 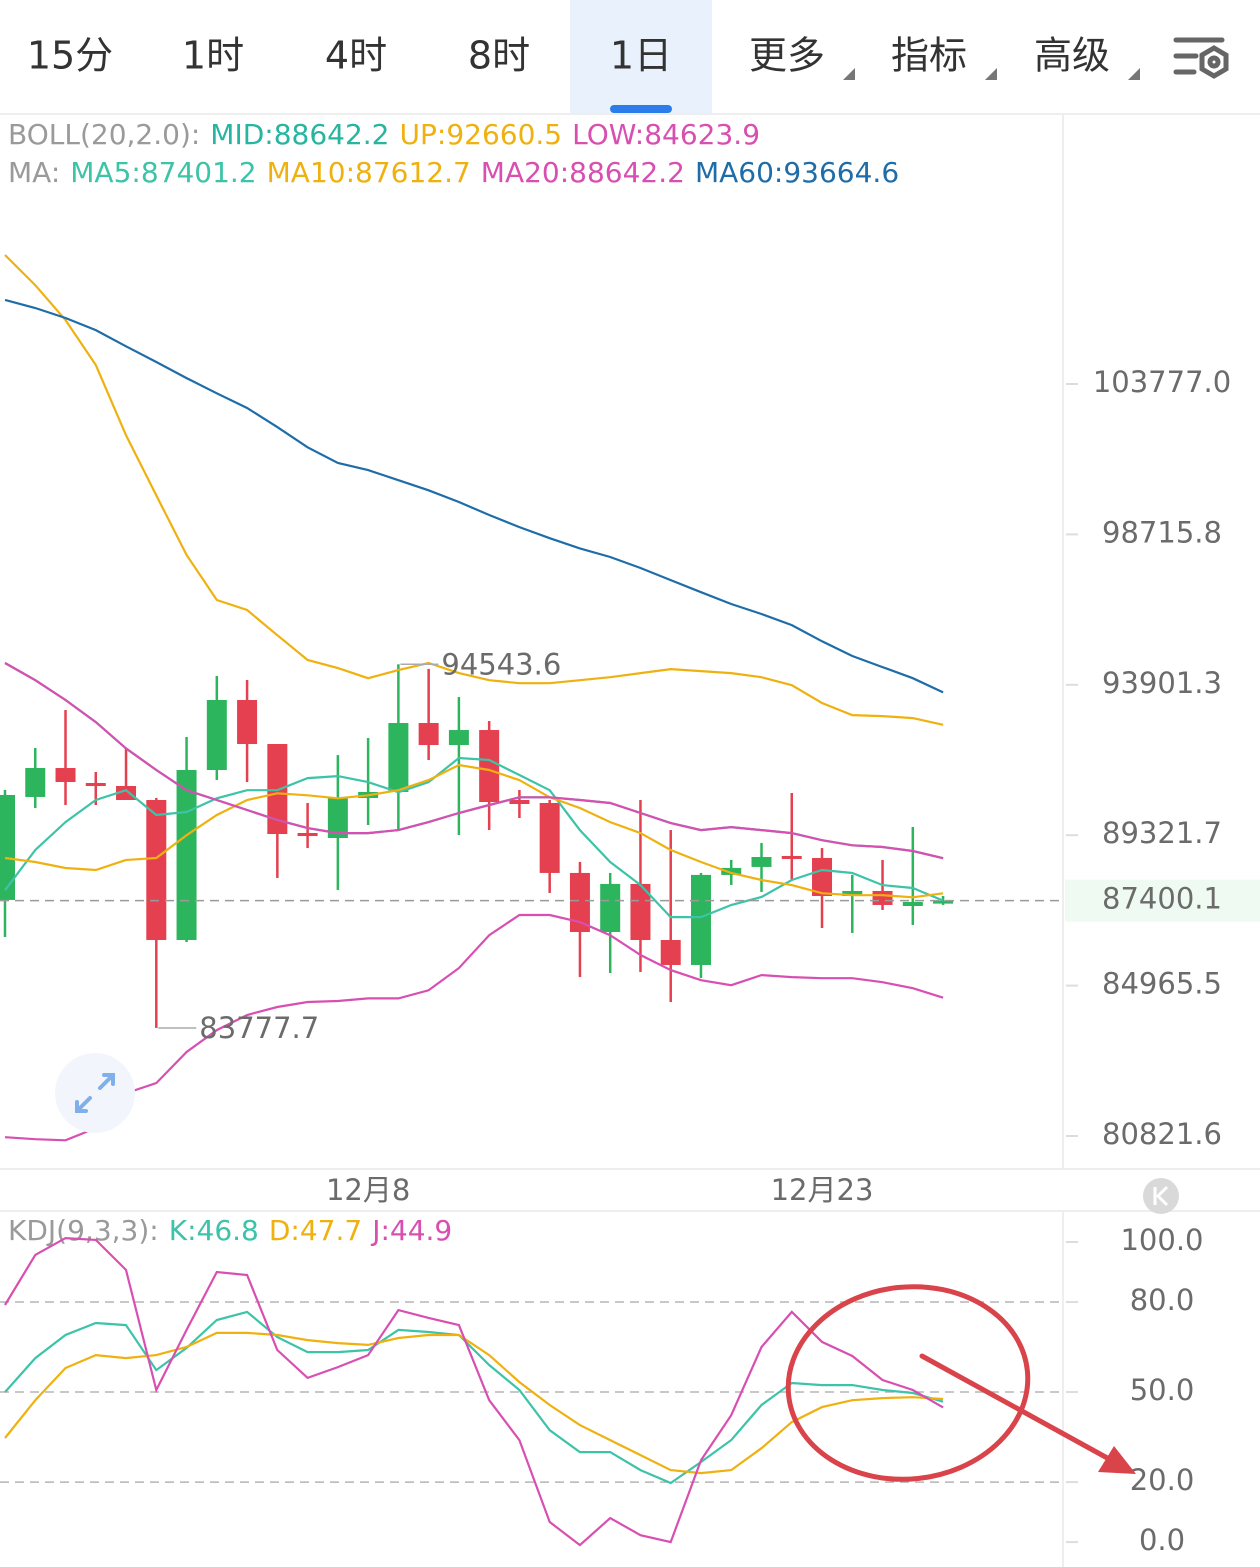 I want to click on legend-label: MA:, so click(x=34, y=172).